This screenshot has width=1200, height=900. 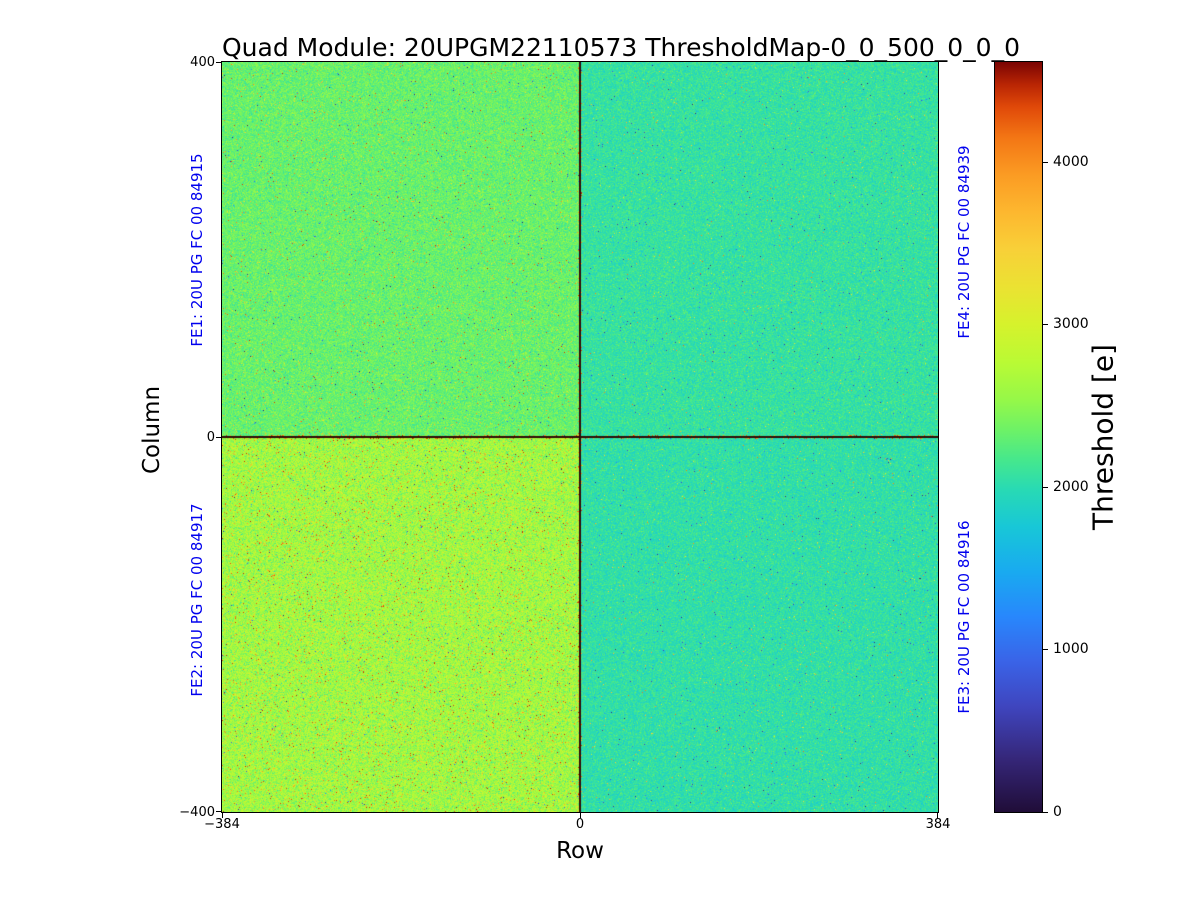 What do you see at coordinates (210, 437) in the screenshot?
I see `y-tick-label-0: 0` at bounding box center [210, 437].